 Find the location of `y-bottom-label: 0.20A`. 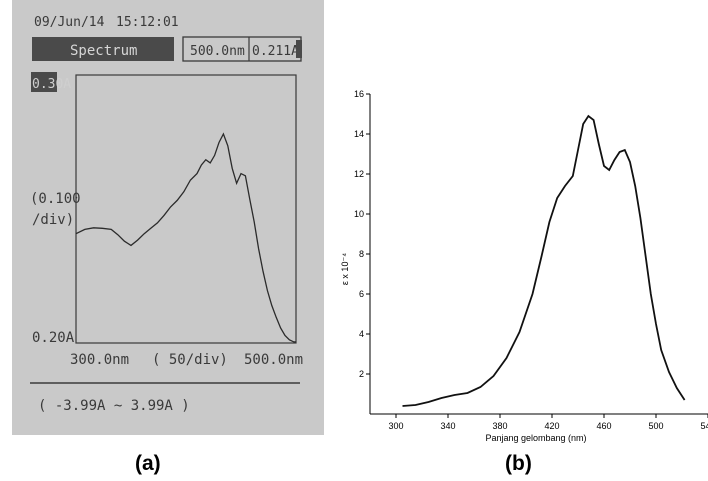

y-bottom-label: 0.20A is located at coordinates (53, 338).